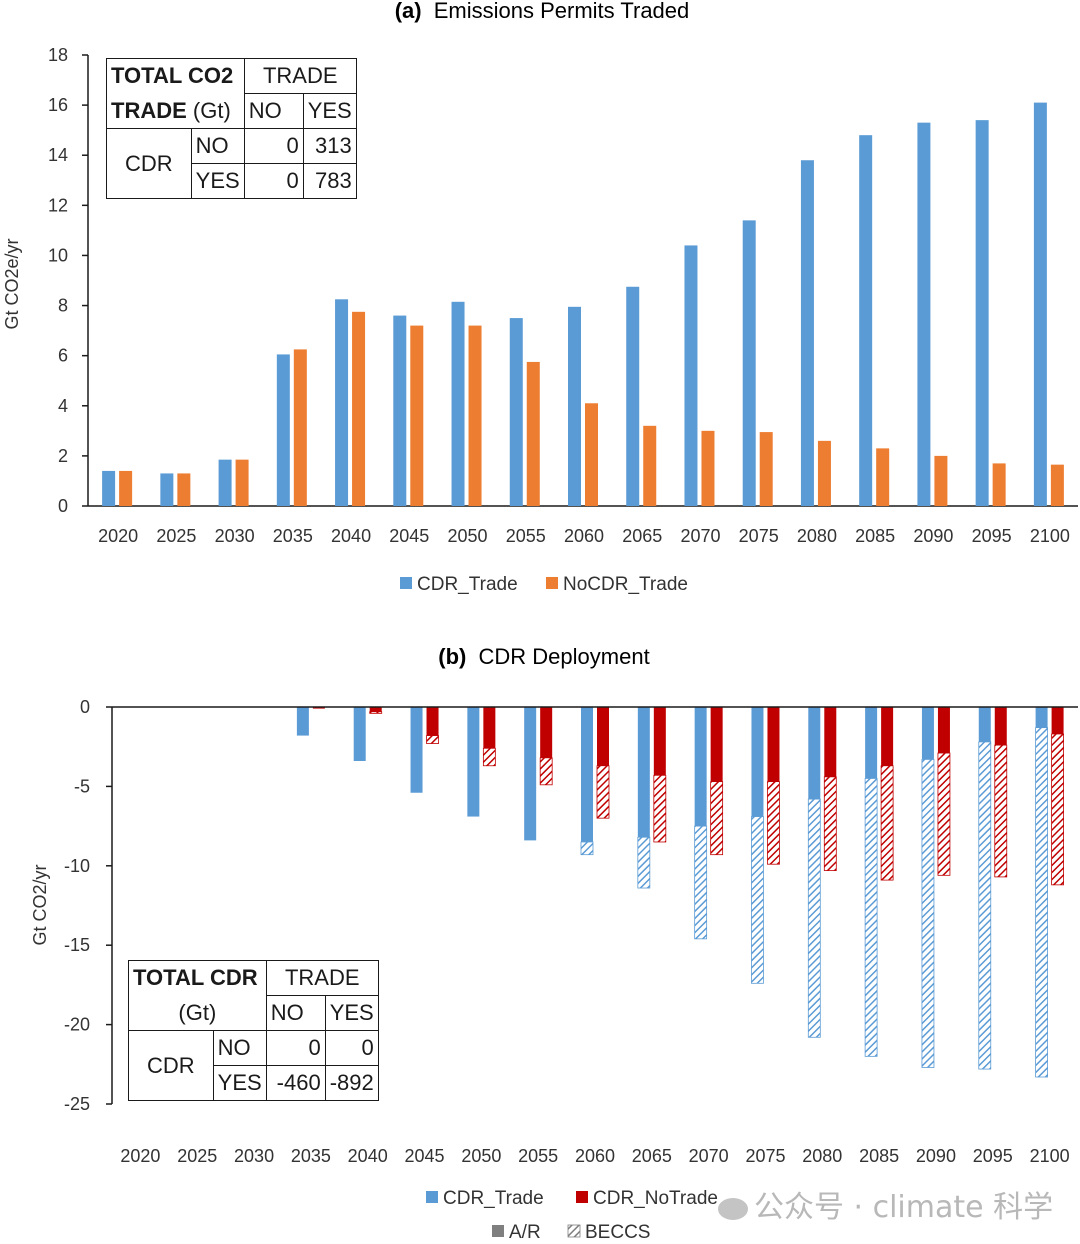  Describe the element at coordinates (40, 904) in the screenshot. I see `chart-b-ylabel: Gt CO2/yr` at that location.